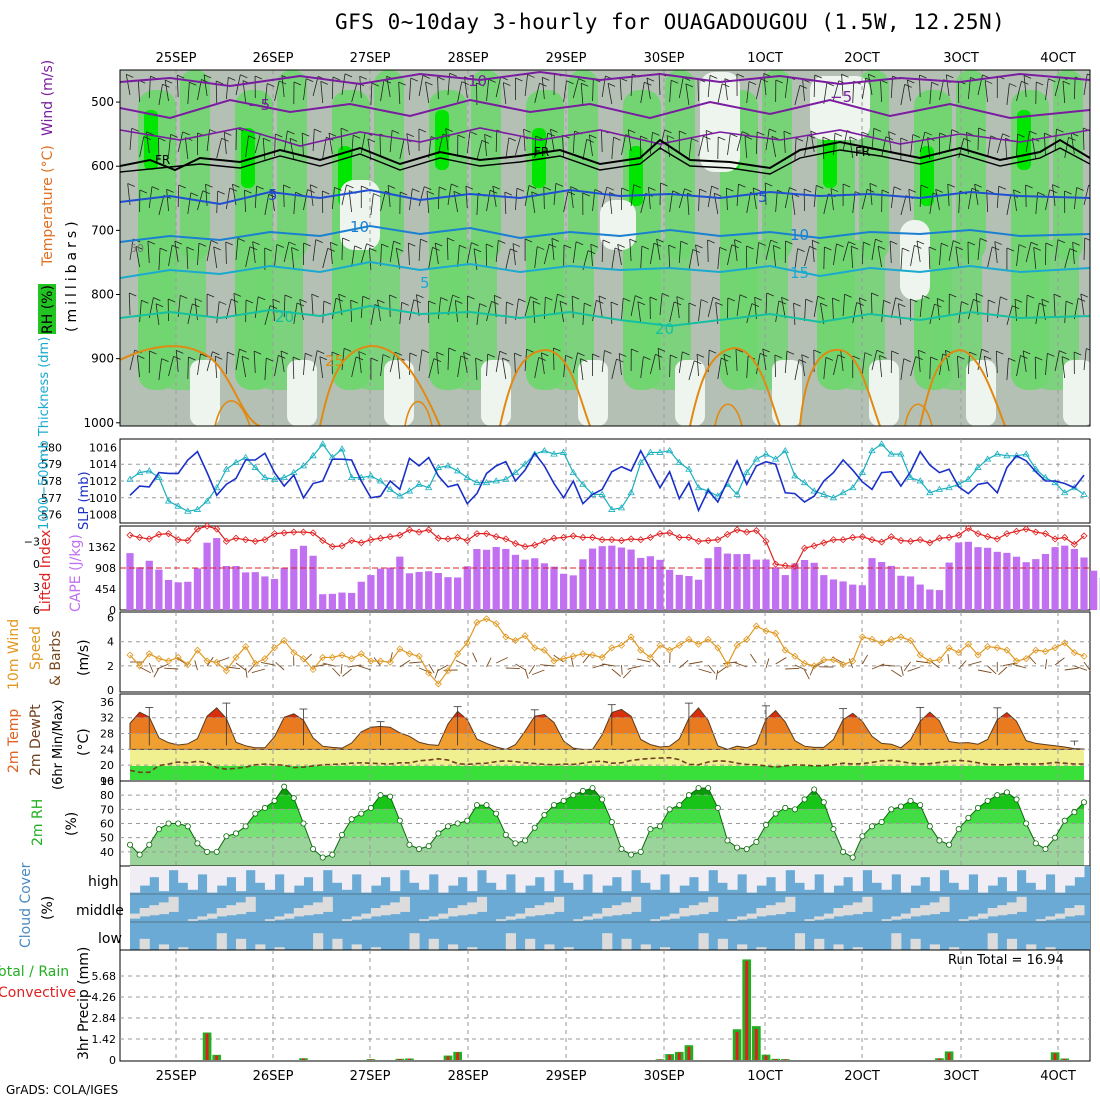 This screenshot has width=1100, height=1100. What do you see at coordinates (400, 1059) in the screenshot?
I see `precip-convective-bar` at bounding box center [400, 1059].